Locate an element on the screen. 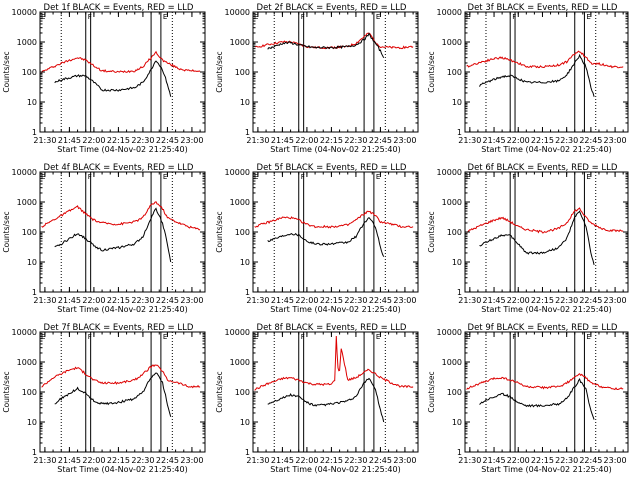 The width and height of the screenshot is (640, 484). panel-title: Det 7f BLACK = Events, RED = LLD is located at coordinates (119, 328).